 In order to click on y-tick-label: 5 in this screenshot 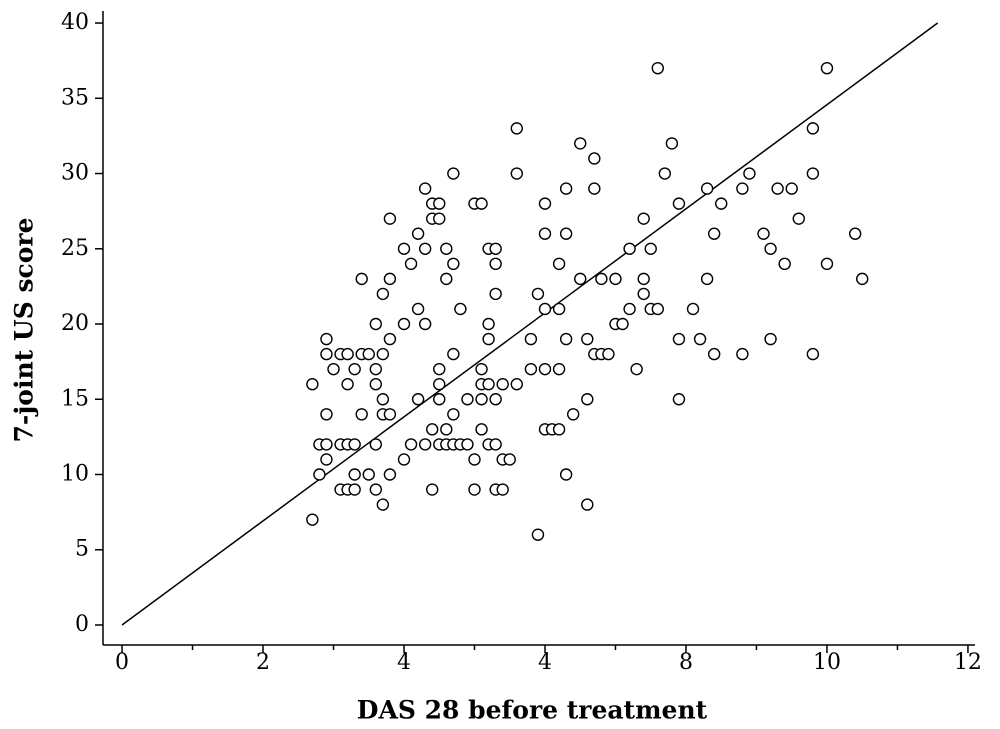, I will do `click(82, 549)`.